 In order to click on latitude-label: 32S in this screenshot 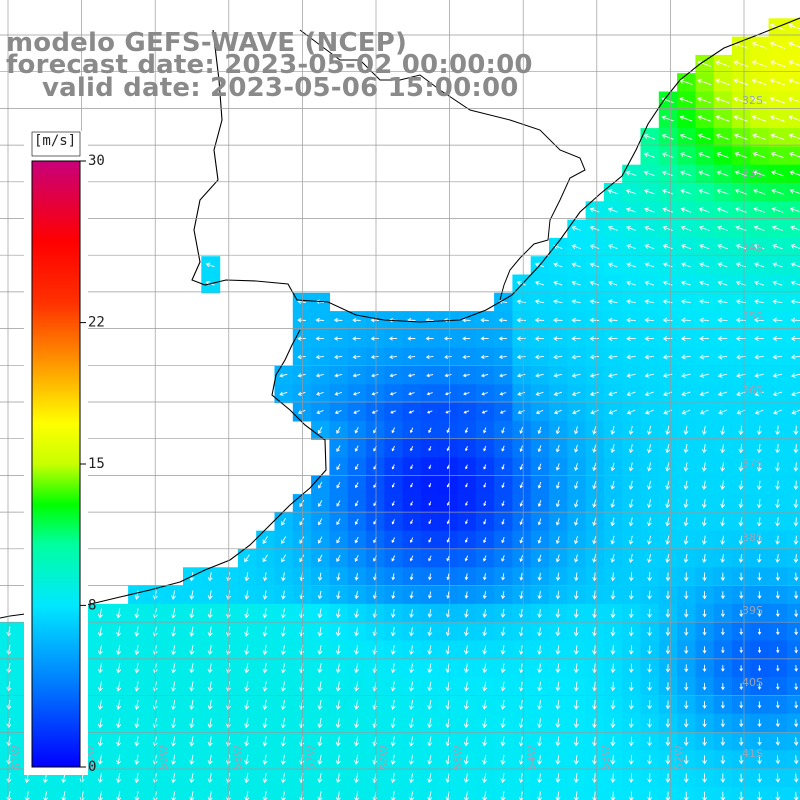, I will do `click(752, 100)`.